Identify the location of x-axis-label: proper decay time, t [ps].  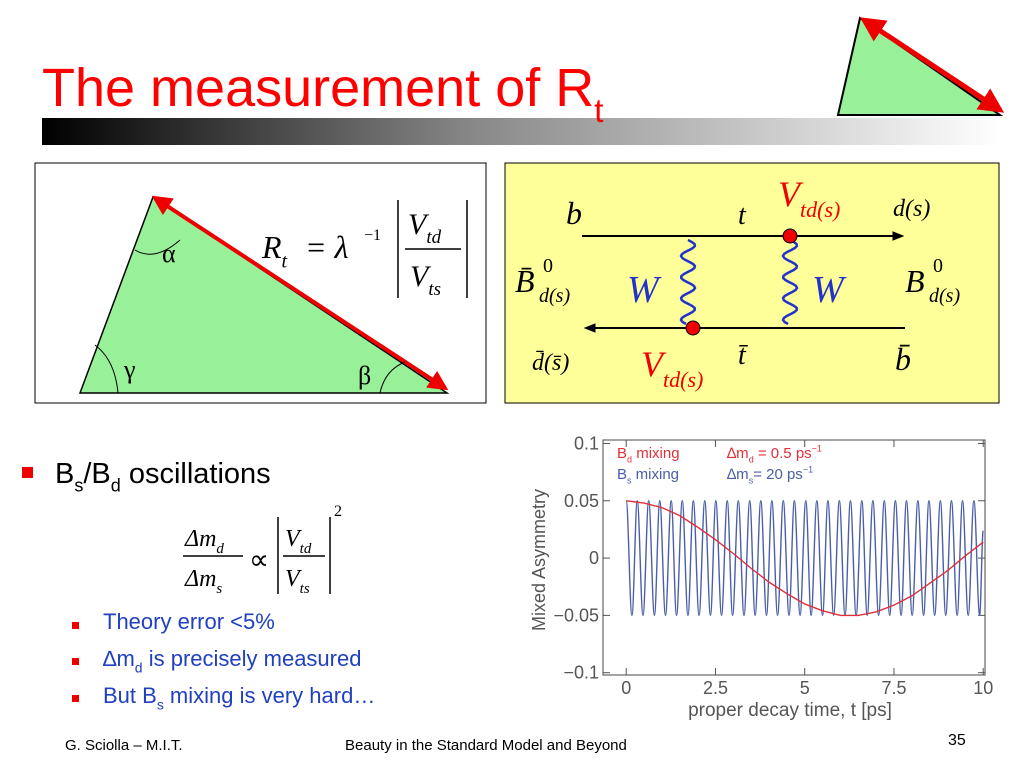
(790, 710).